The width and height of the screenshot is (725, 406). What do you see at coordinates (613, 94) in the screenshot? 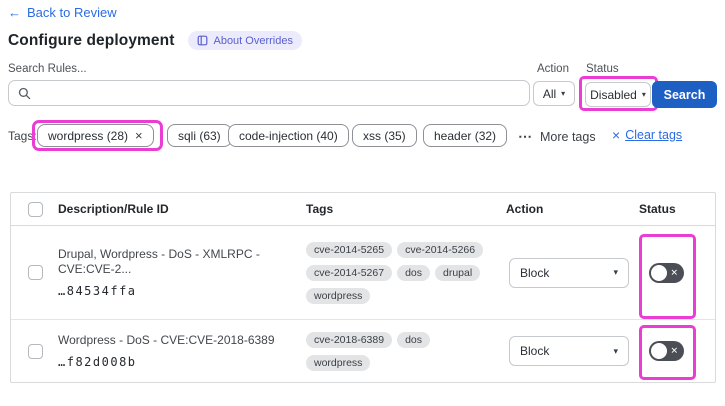
I see `status-filter-value: Disabled` at bounding box center [613, 94].